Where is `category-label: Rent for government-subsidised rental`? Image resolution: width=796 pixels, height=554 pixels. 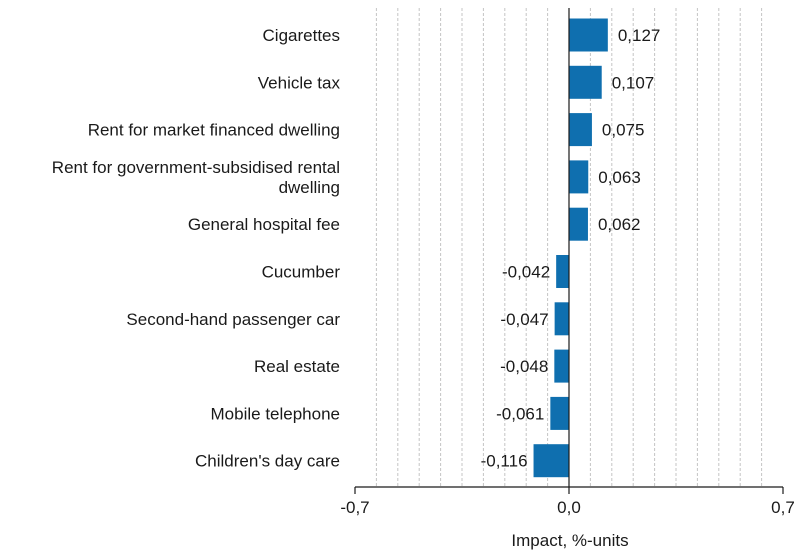 category-label: Rent for government-subsidised rental is located at coordinates (196, 167).